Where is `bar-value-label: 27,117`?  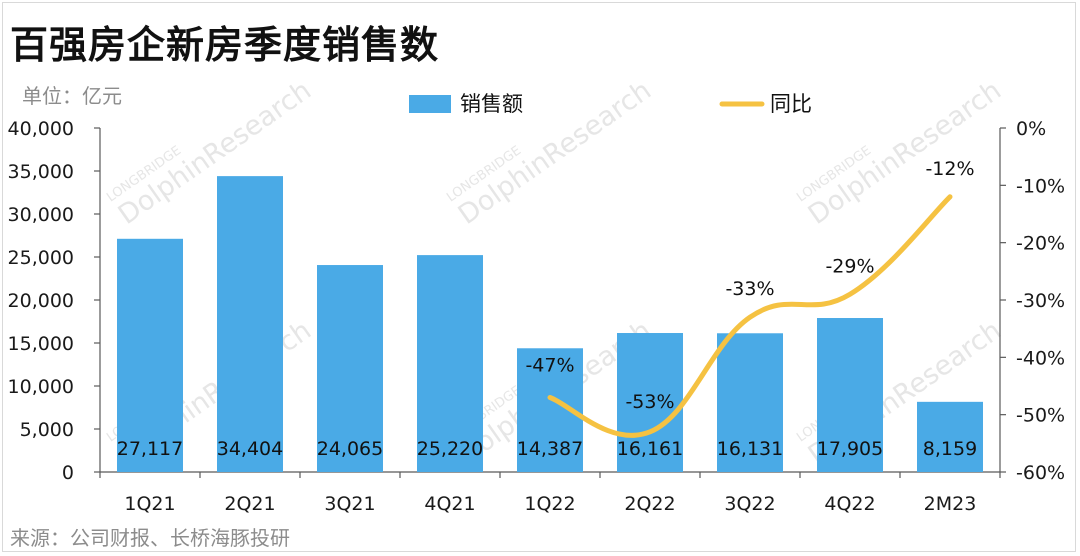 bar-value-label: 27,117 is located at coordinates (150, 449).